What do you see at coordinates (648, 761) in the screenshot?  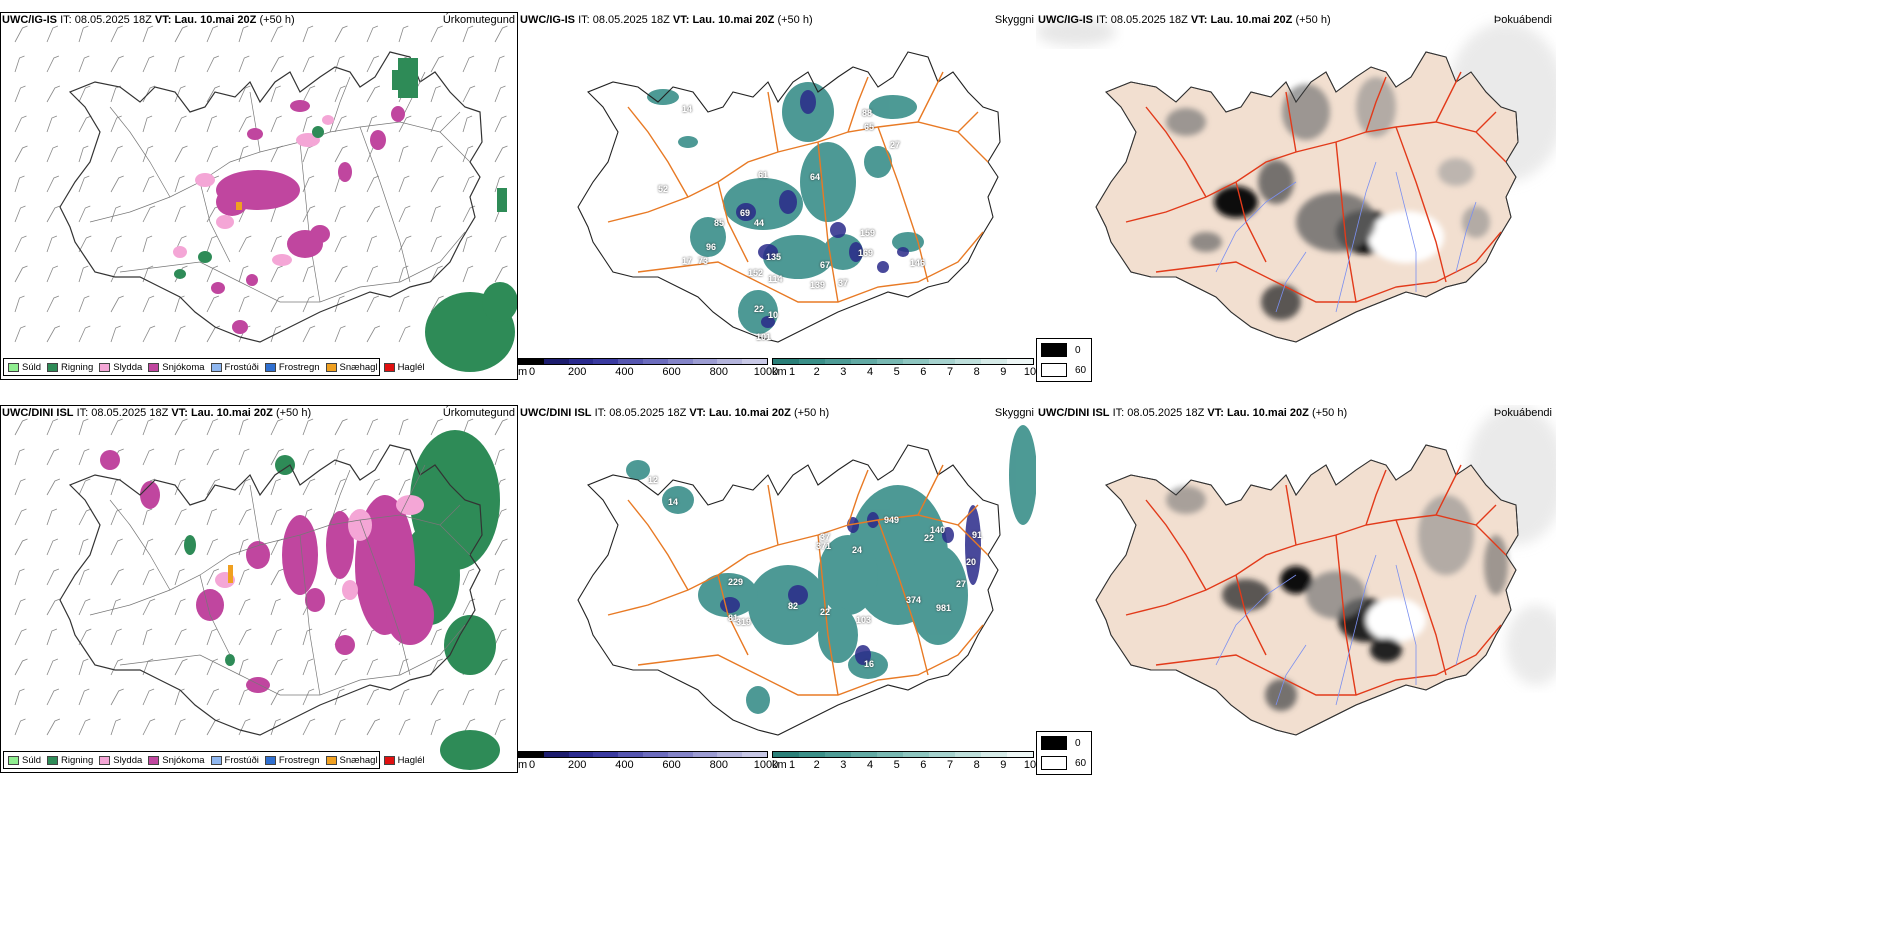 I see `cloud-base-scale-row2: 0 200 400 600 800 1000 m` at bounding box center [648, 761].